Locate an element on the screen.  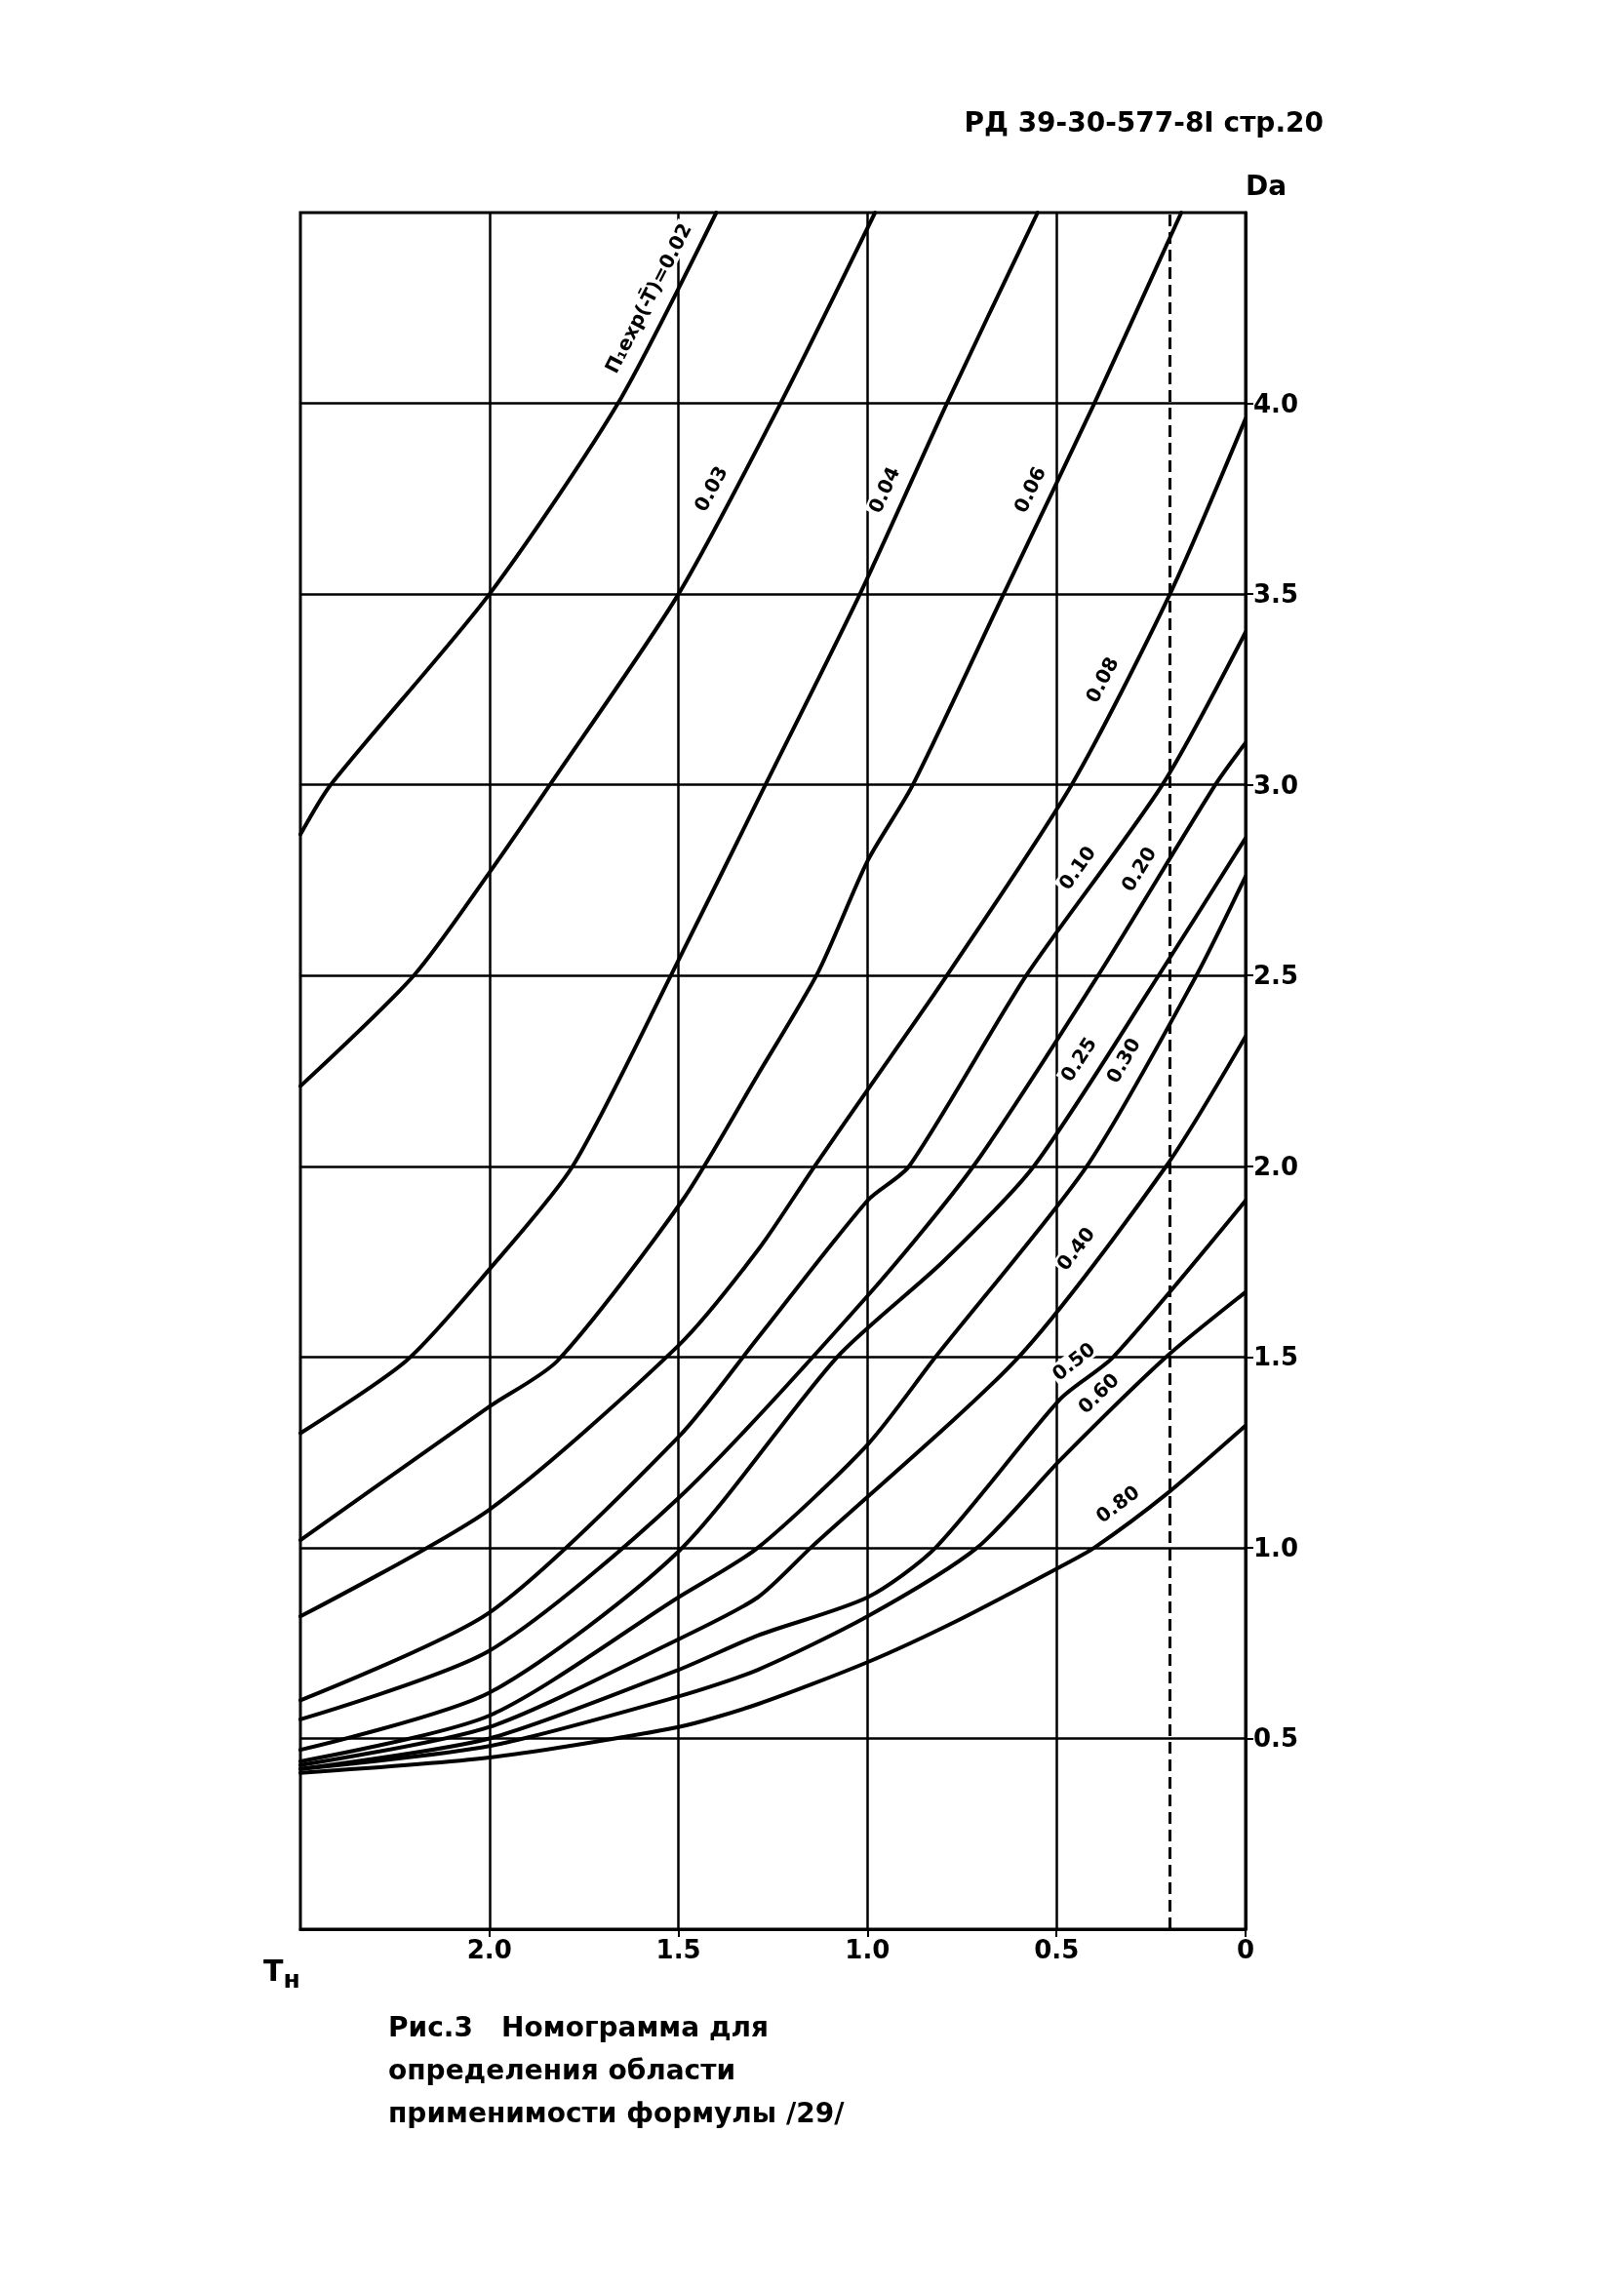
y-tick-label: 1.0 is located at coordinates (1276, 1547).